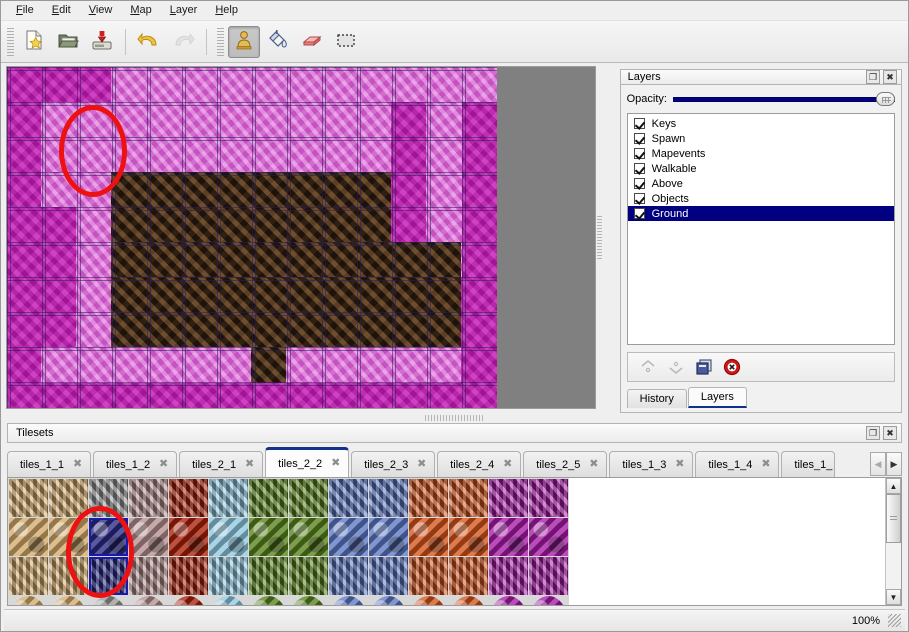  What do you see at coordinates (656, 398) in the screenshot?
I see `tab-history: History` at bounding box center [656, 398].